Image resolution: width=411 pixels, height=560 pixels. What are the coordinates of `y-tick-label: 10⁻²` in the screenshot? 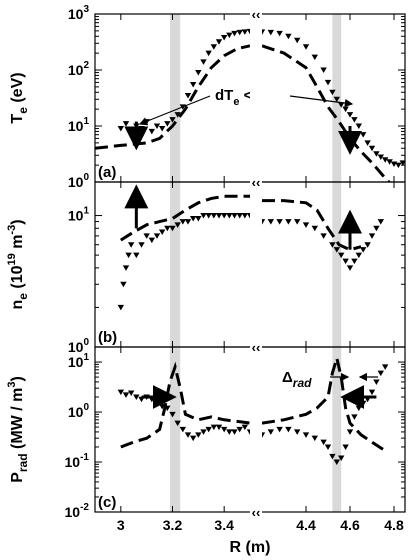 It's located at (77, 511).